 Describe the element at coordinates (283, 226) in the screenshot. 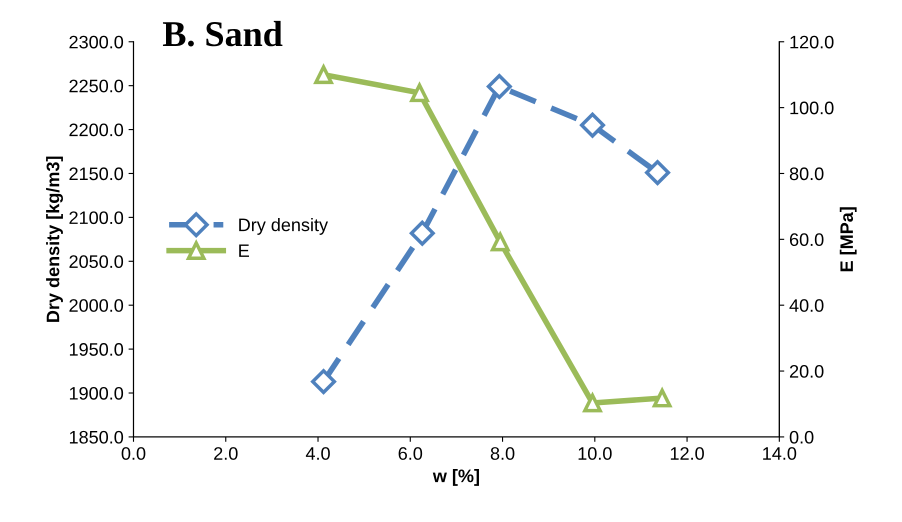

I see `legend-label: Dry density` at that location.